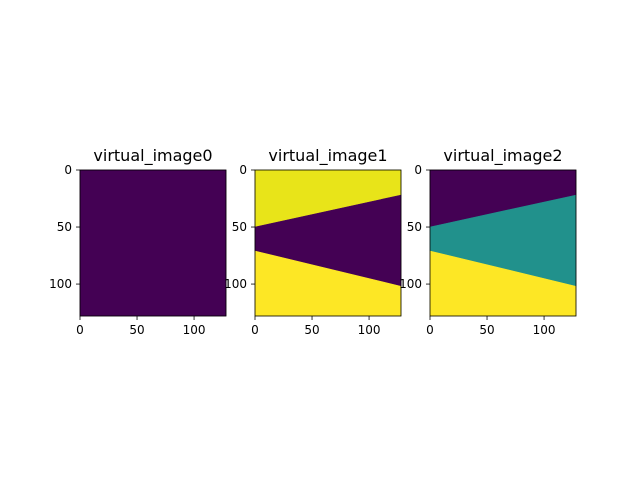 The width and height of the screenshot is (640, 480). I want to click on subplot-2: 0 50 100 0 50 100 virtual_image2, so click(488, 241).